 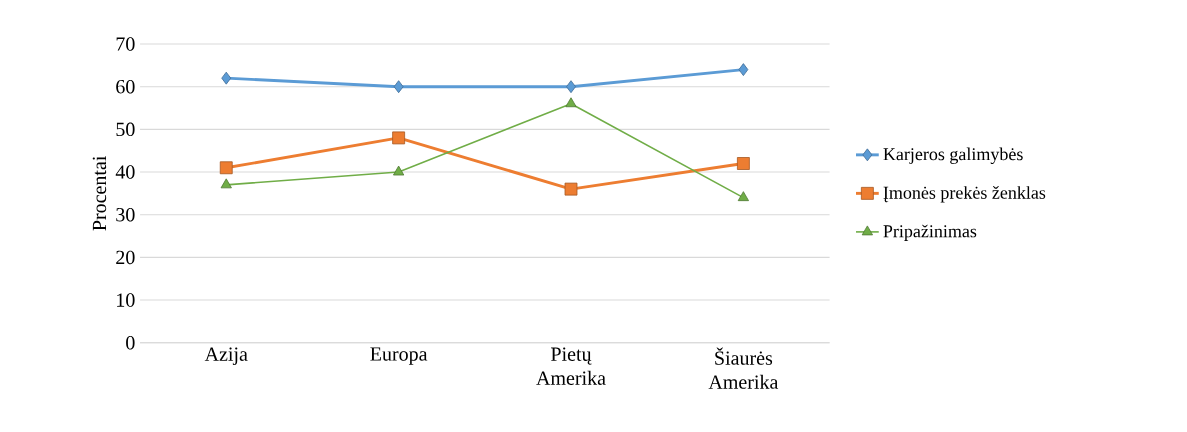 What do you see at coordinates (130, 342) in the screenshot?
I see `y-tick-label: 0` at bounding box center [130, 342].